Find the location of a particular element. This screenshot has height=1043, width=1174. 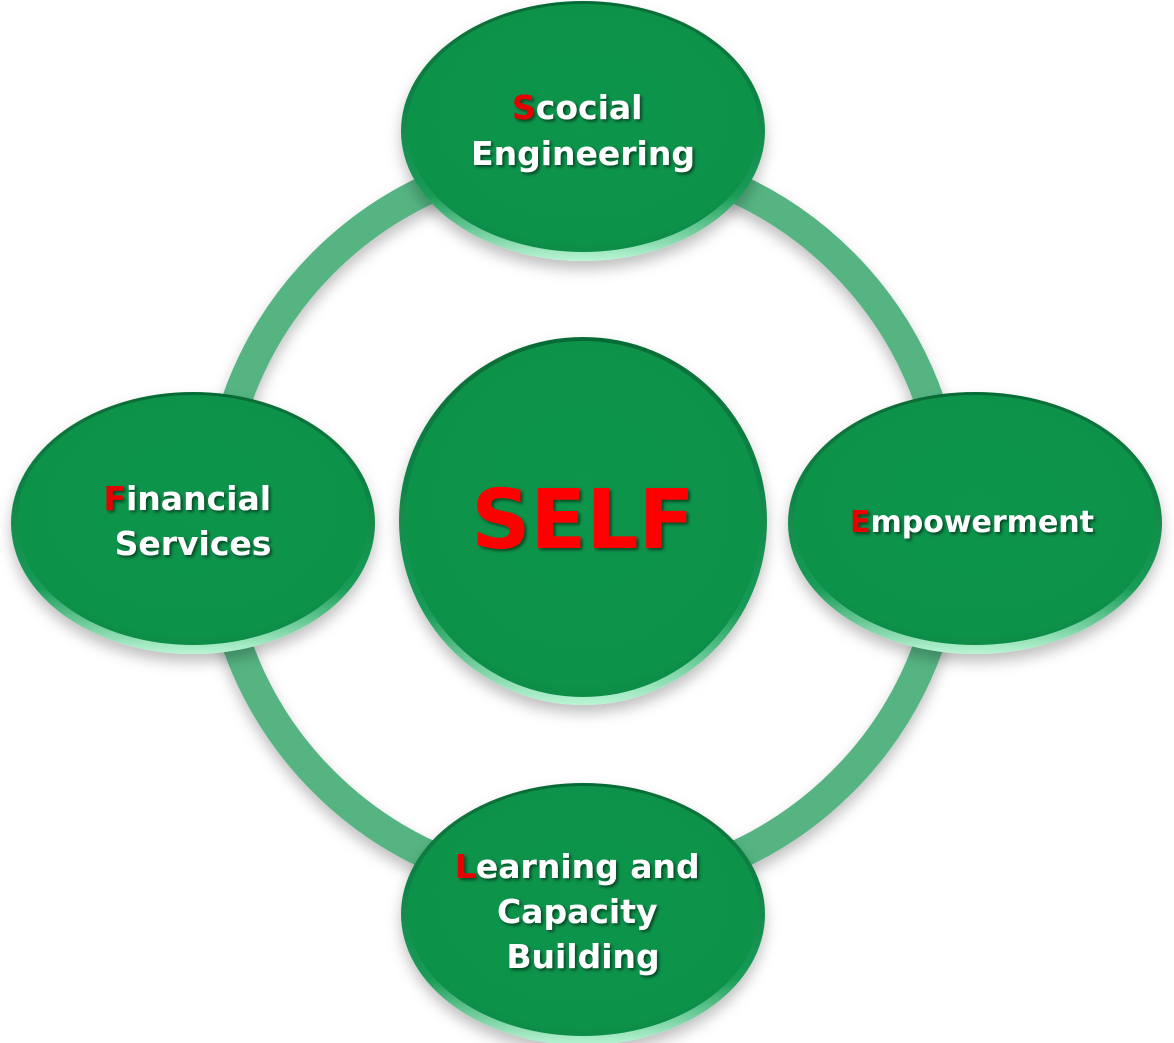

initial-f: F is located at coordinates (114, 498).